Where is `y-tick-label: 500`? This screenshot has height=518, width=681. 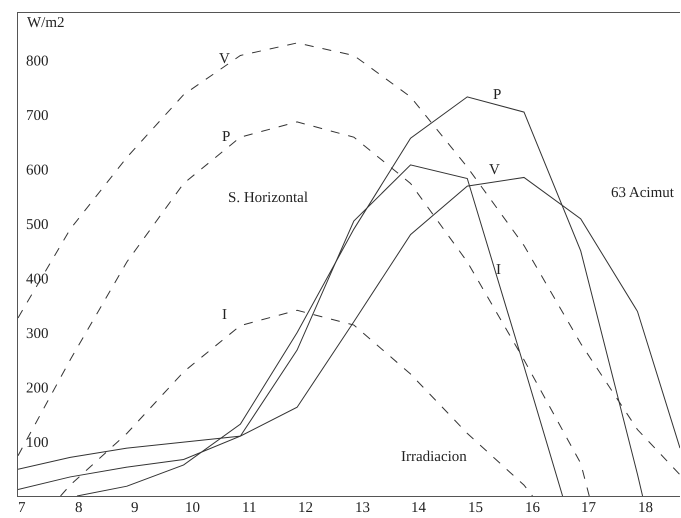
y-tick-label: 500 is located at coordinates (37, 224).